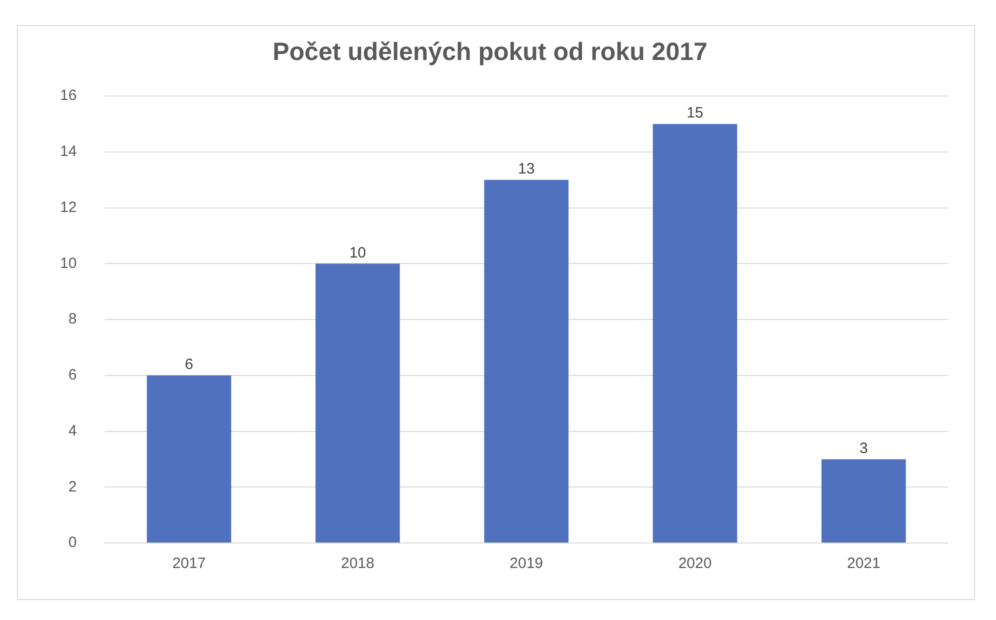  I want to click on data-label: 13, so click(526, 169).